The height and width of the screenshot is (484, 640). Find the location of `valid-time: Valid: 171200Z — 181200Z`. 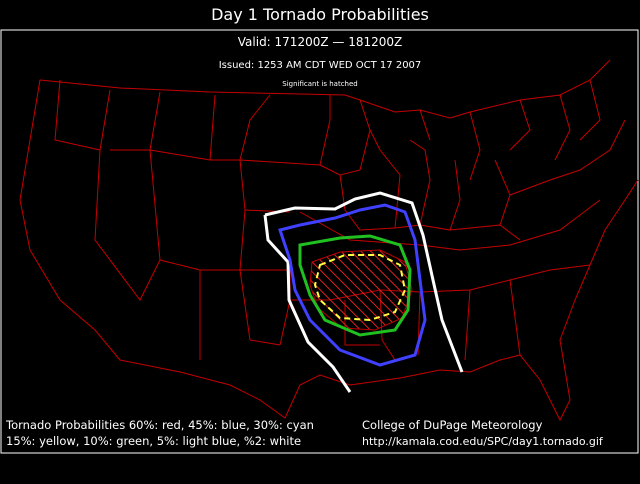

valid-time: Valid: 171200Z — 181200Z is located at coordinates (320, 42).